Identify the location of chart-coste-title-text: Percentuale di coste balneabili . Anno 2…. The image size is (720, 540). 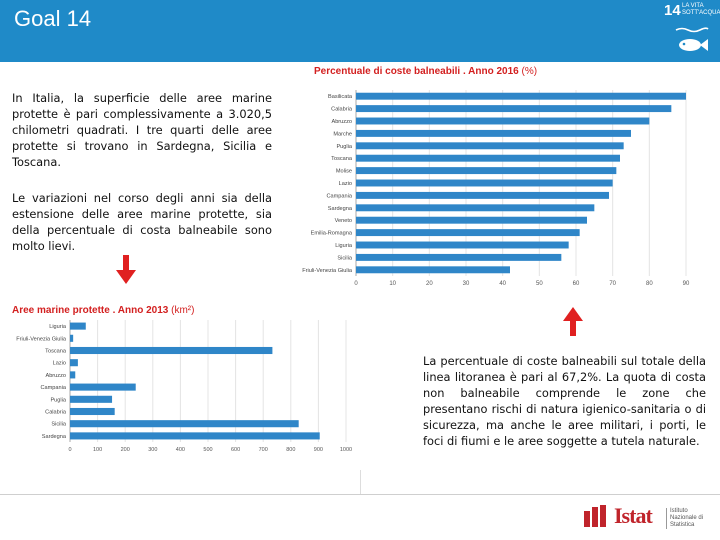
(416, 71).